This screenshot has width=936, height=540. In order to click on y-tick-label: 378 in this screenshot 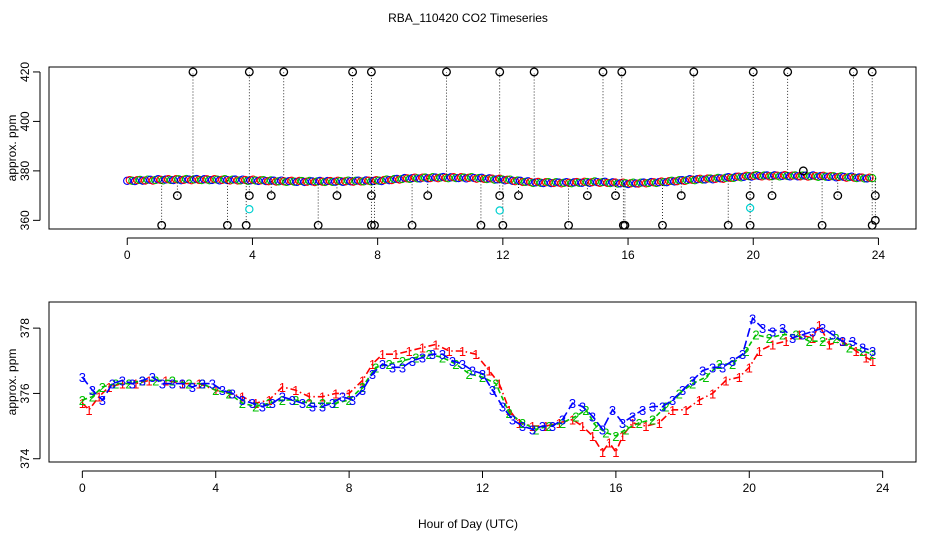, I will do `click(25, 328)`.